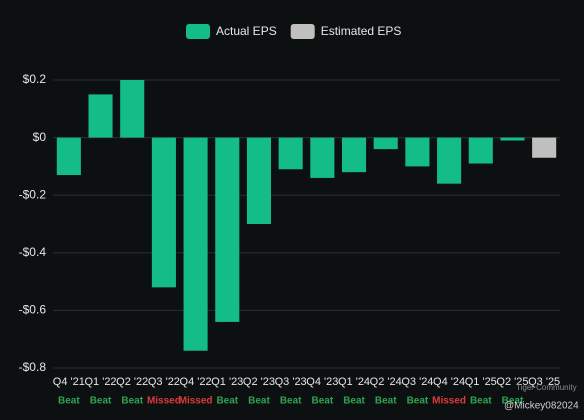  Describe the element at coordinates (196, 382) in the screenshot. I see `x-tick-label: Q4 '22` at that location.